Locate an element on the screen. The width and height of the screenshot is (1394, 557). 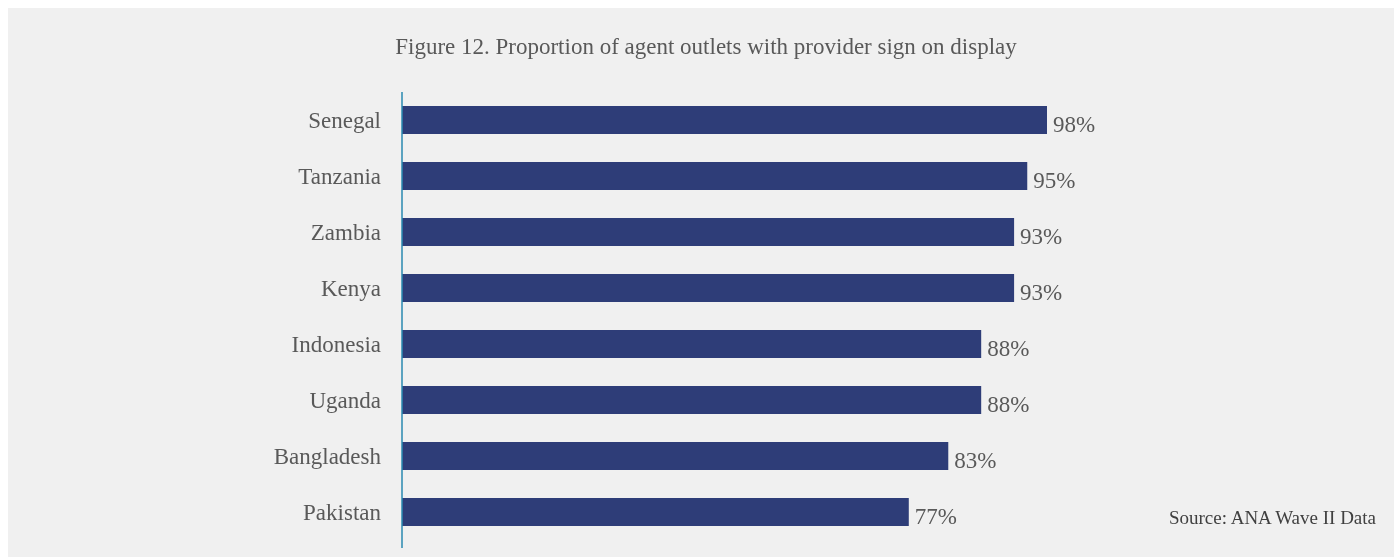
data-label: 98% is located at coordinates (1074, 125).